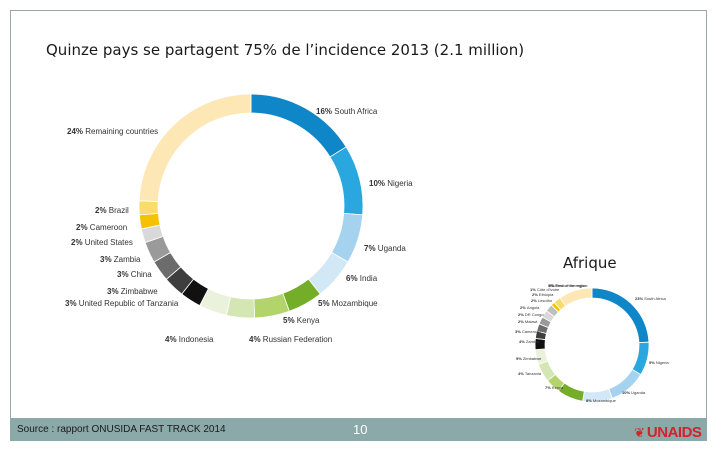 This screenshot has height=450, width=720. I want to click on main-label-zimbabwe-9: 3% Zimbabwe, so click(132, 291).